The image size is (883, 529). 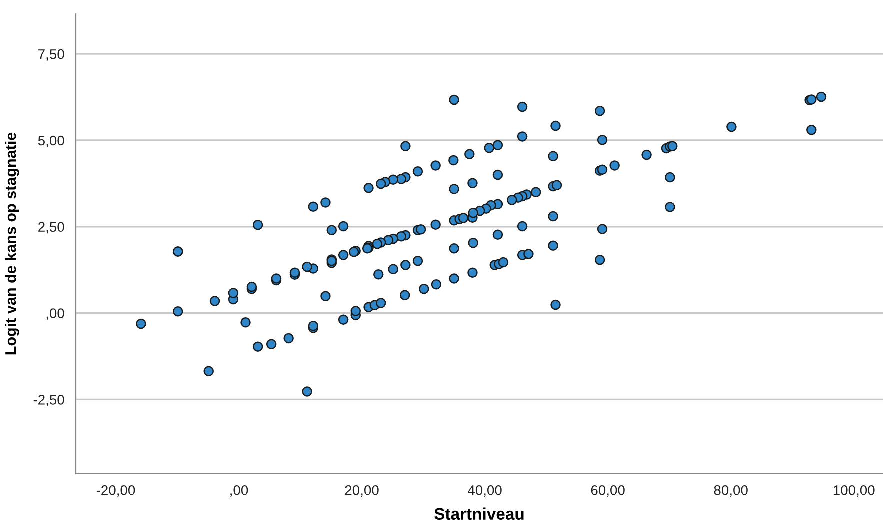 What do you see at coordinates (854, 491) in the screenshot?
I see `x-tick-label: 100,00` at bounding box center [854, 491].